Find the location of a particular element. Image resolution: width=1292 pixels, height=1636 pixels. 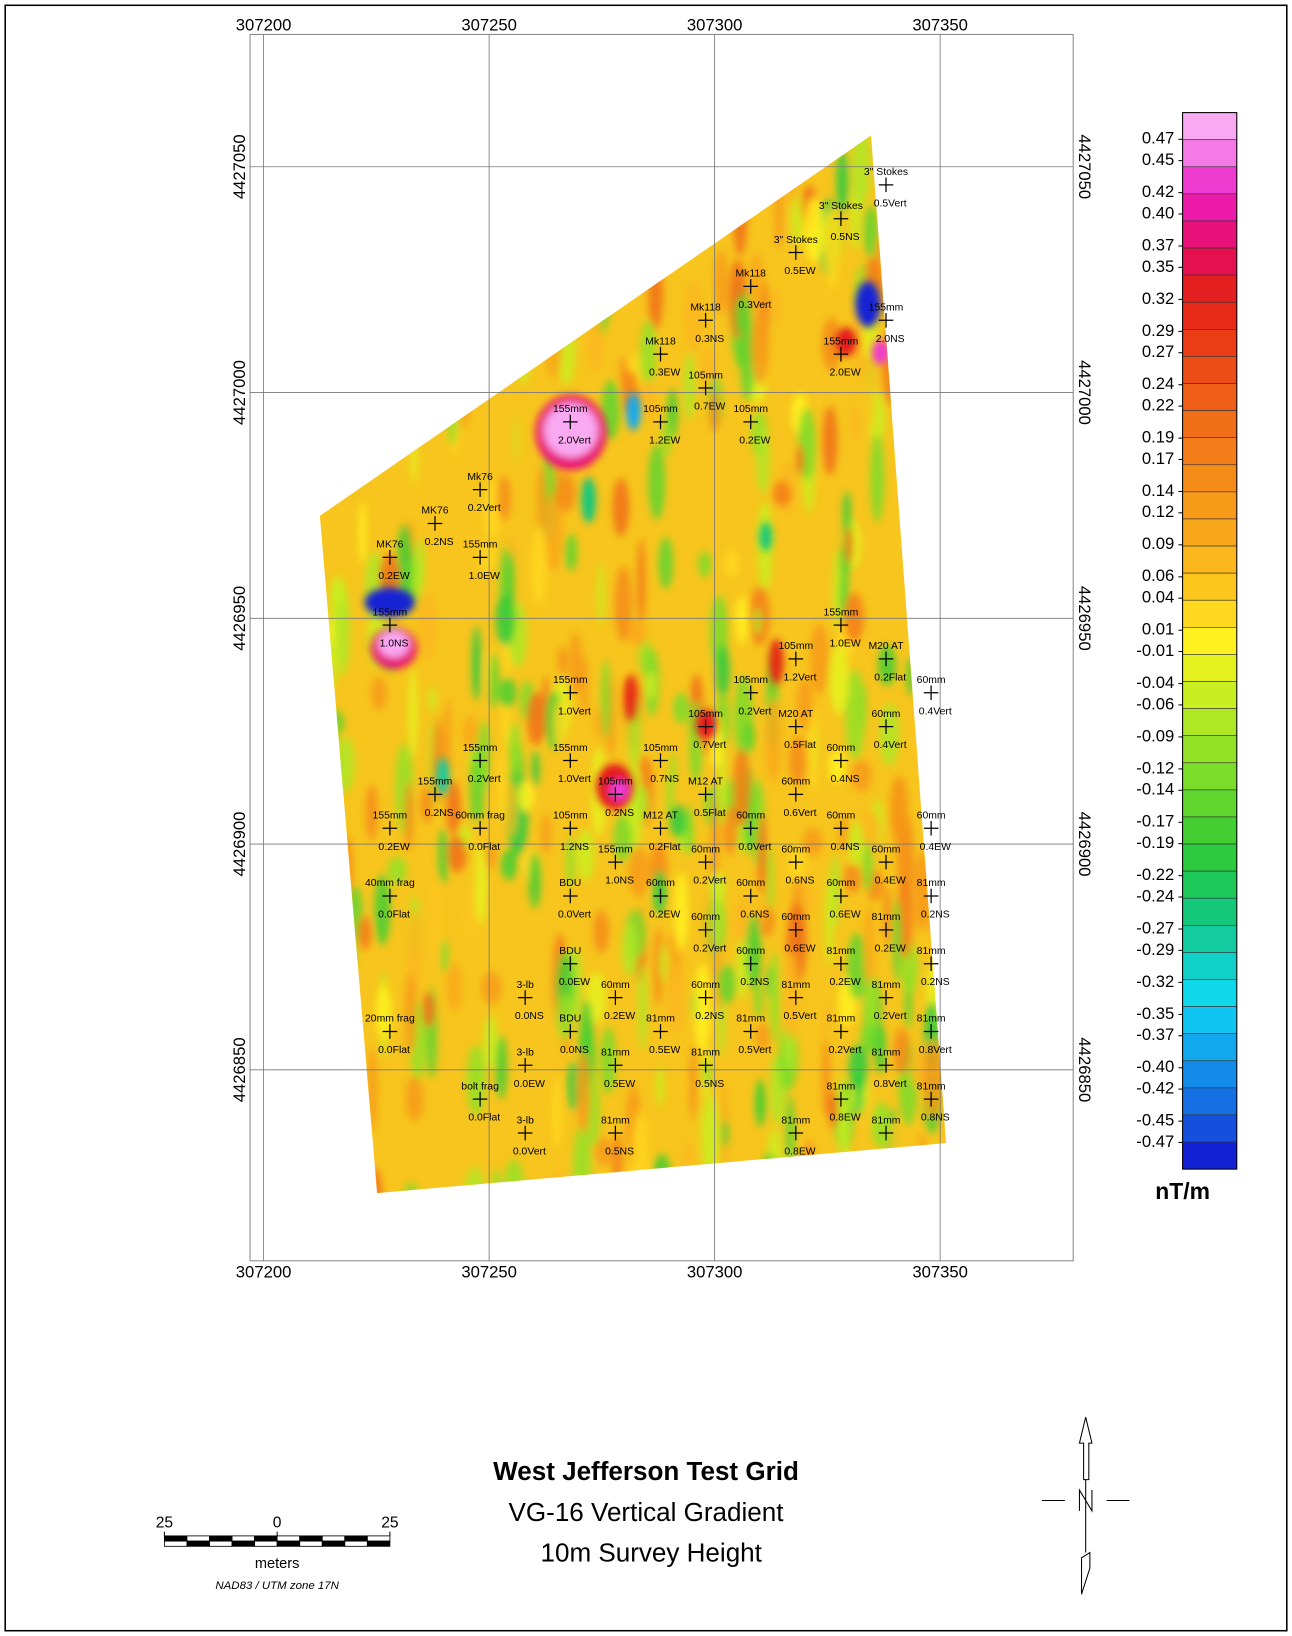

target-orientation: 0.4EW is located at coordinates (890, 881).